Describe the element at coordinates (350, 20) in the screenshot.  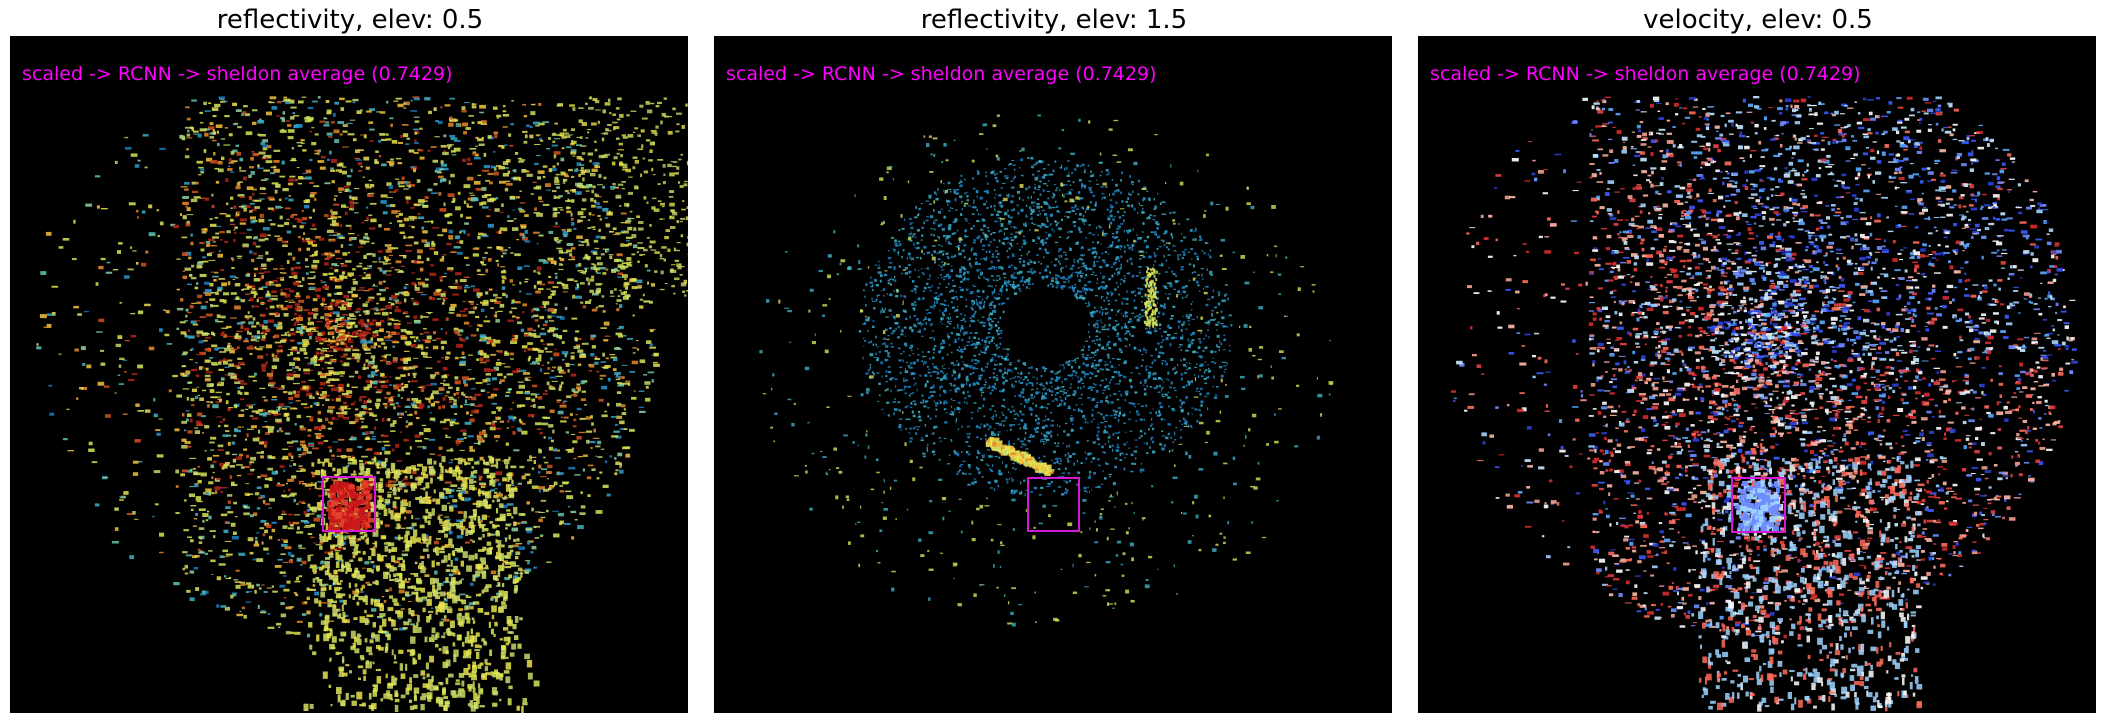
I see `panel-title: reflectivity, elev: 0.5` at that location.